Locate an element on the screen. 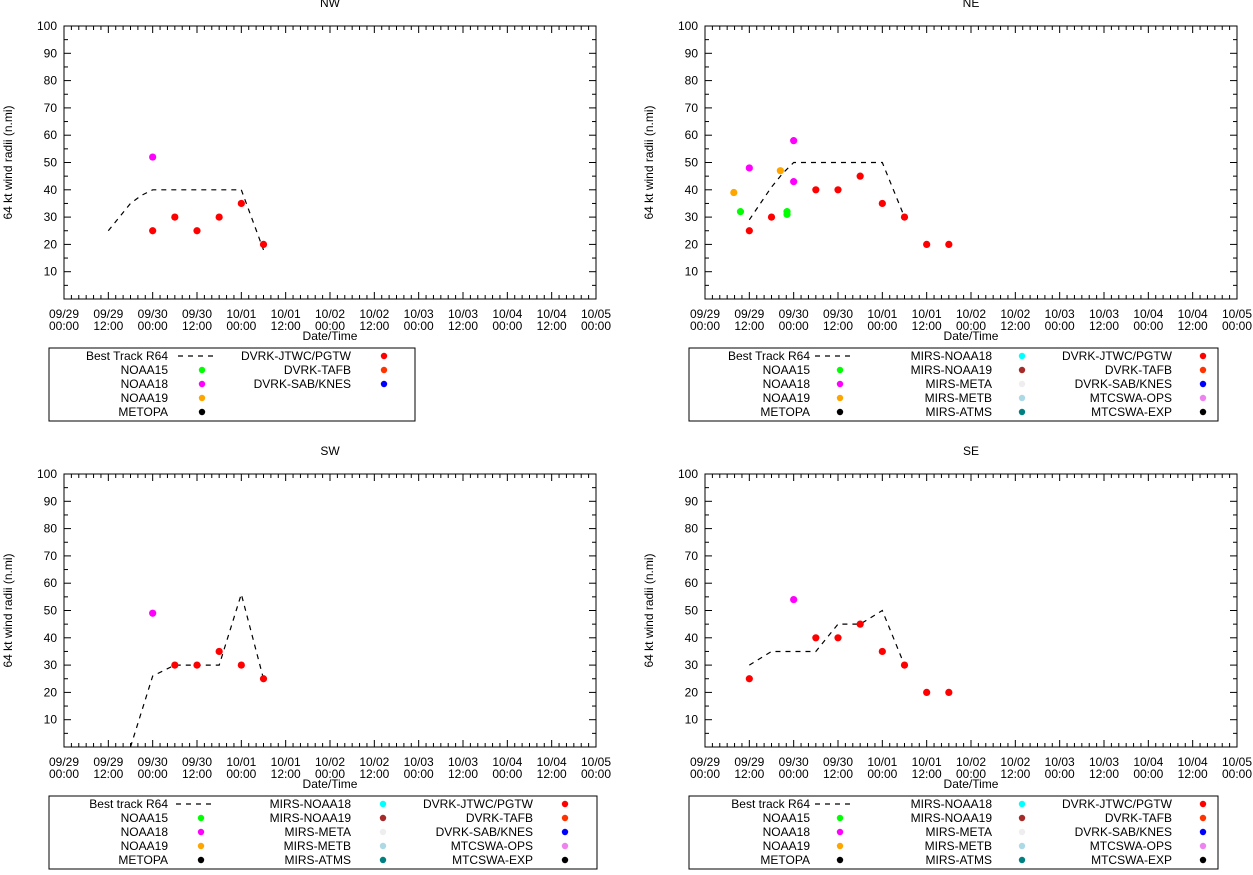 The height and width of the screenshot is (875, 1253). x-tick-label-date: 09/30 is located at coordinates (153, 314).